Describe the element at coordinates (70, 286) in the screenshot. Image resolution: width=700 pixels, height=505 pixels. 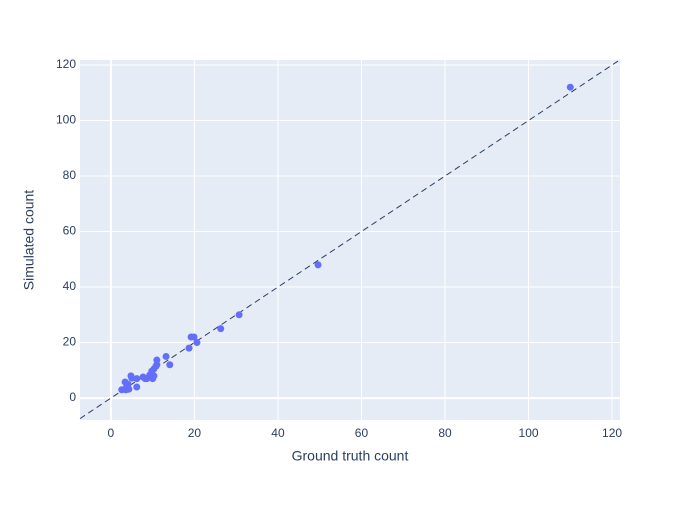
I see `y-tick-label: 40` at that location.